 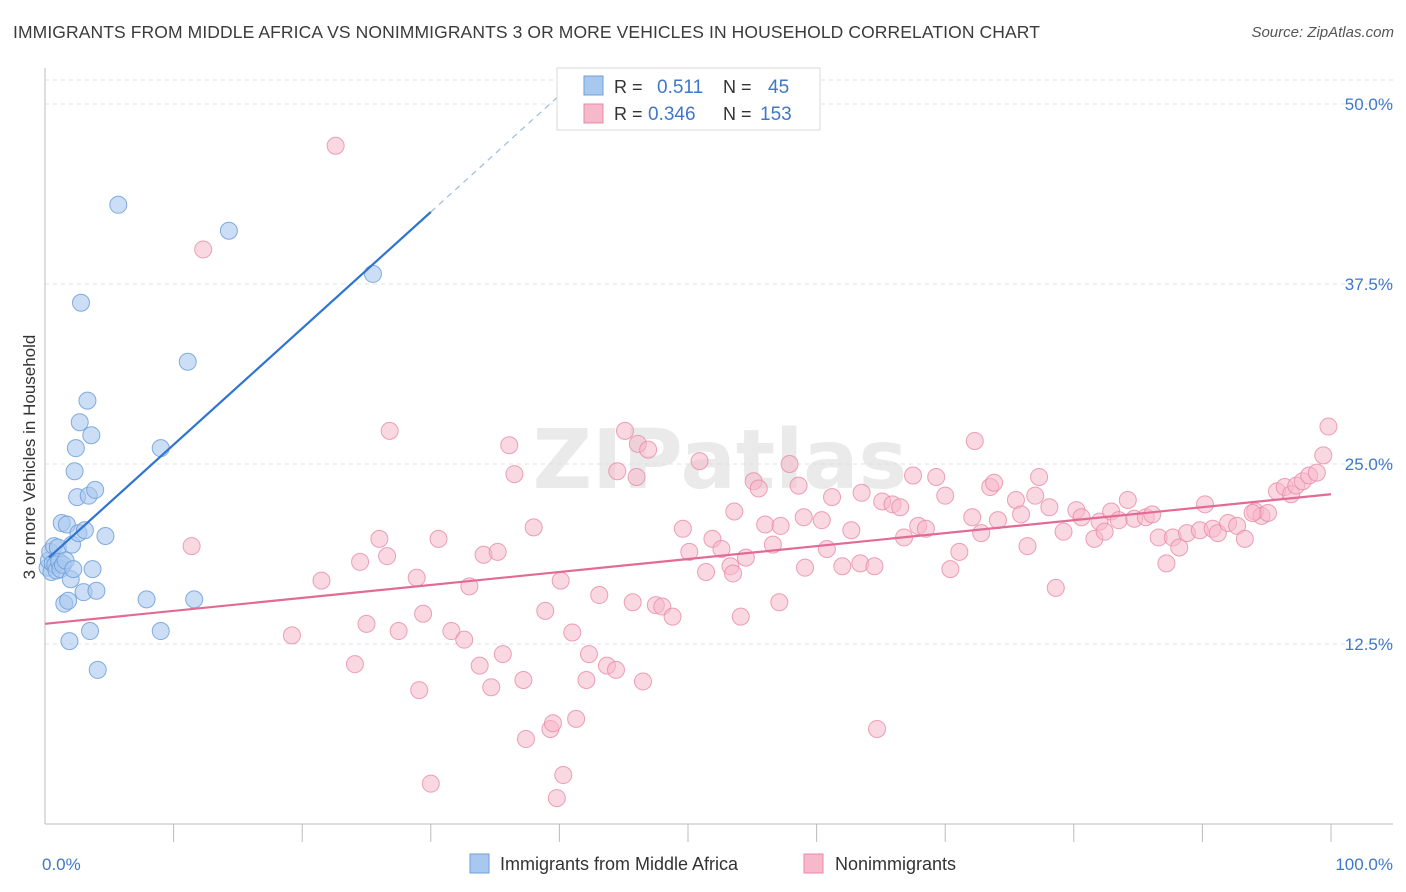 I want to click on legend-swatch-nonimmigrants, so click(x=813, y=863).